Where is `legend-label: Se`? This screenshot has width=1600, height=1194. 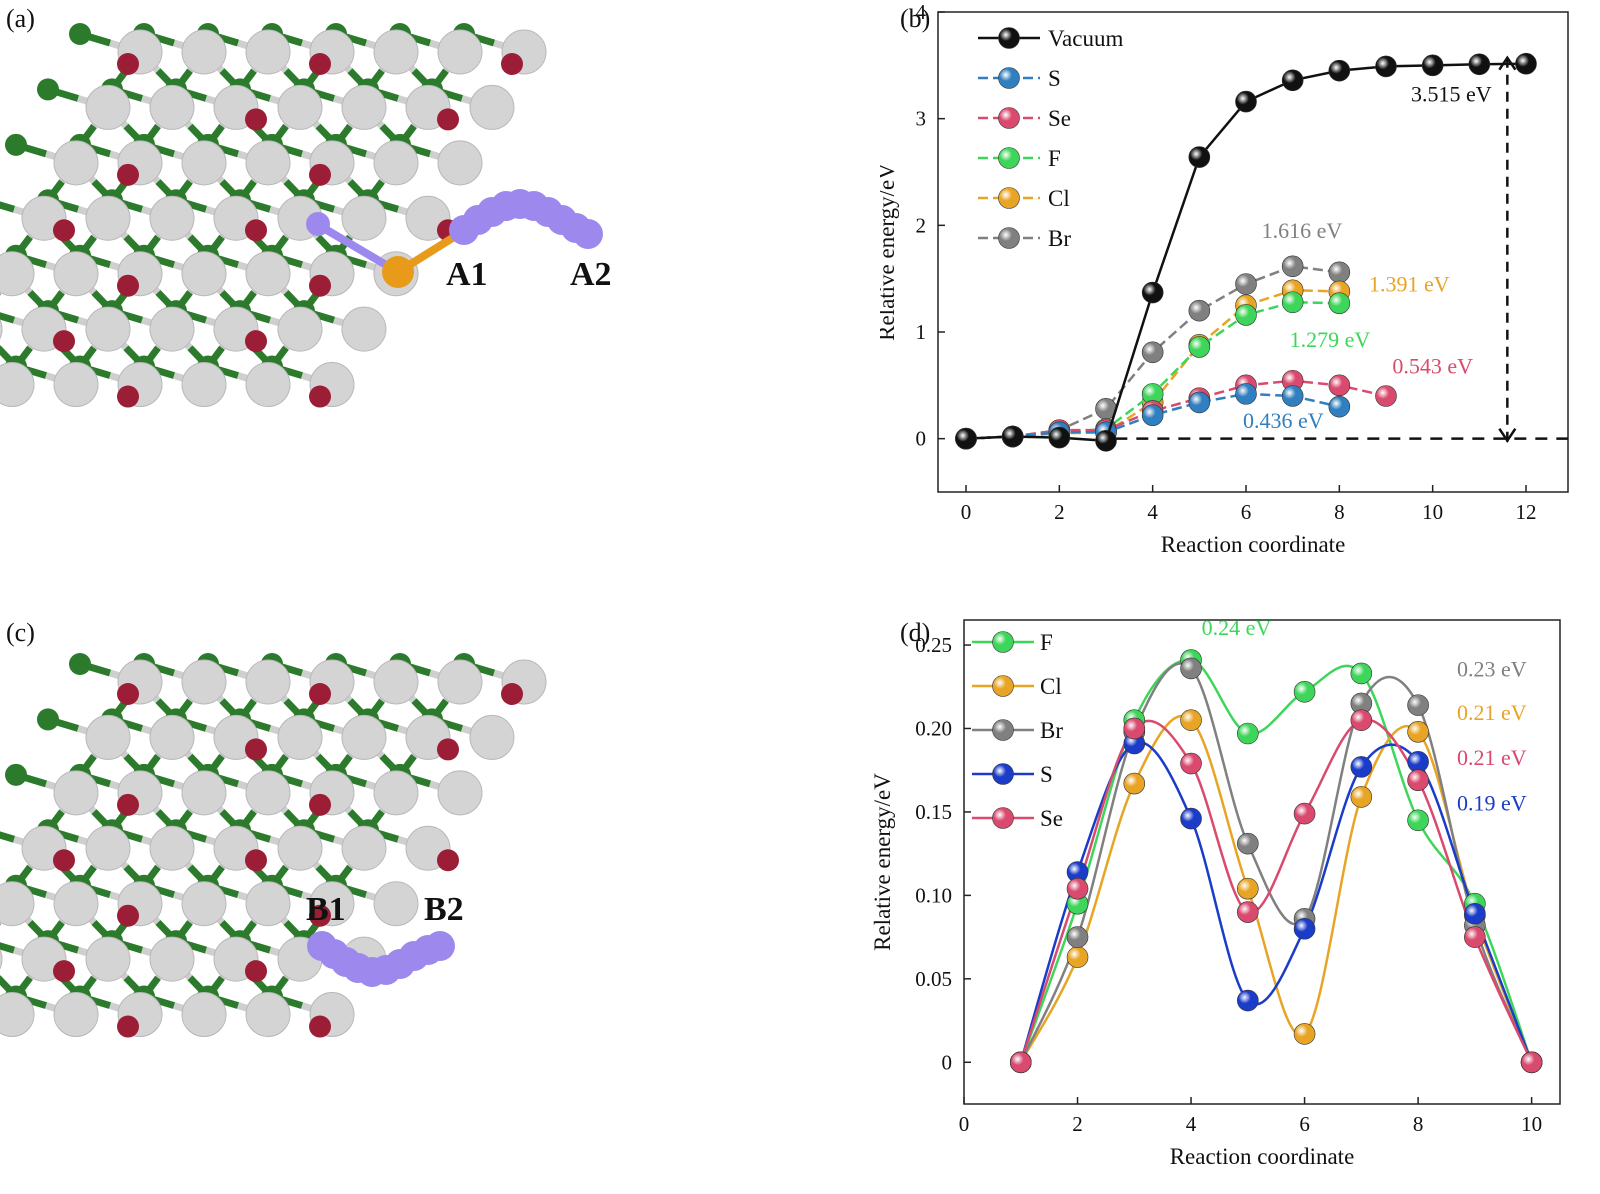
legend-label: Se is located at coordinates (1051, 818).